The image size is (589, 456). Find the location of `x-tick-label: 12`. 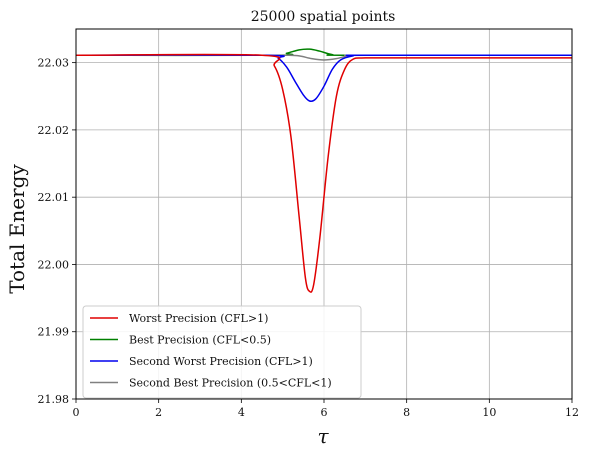

x-tick-label: 12 is located at coordinates (572, 412).